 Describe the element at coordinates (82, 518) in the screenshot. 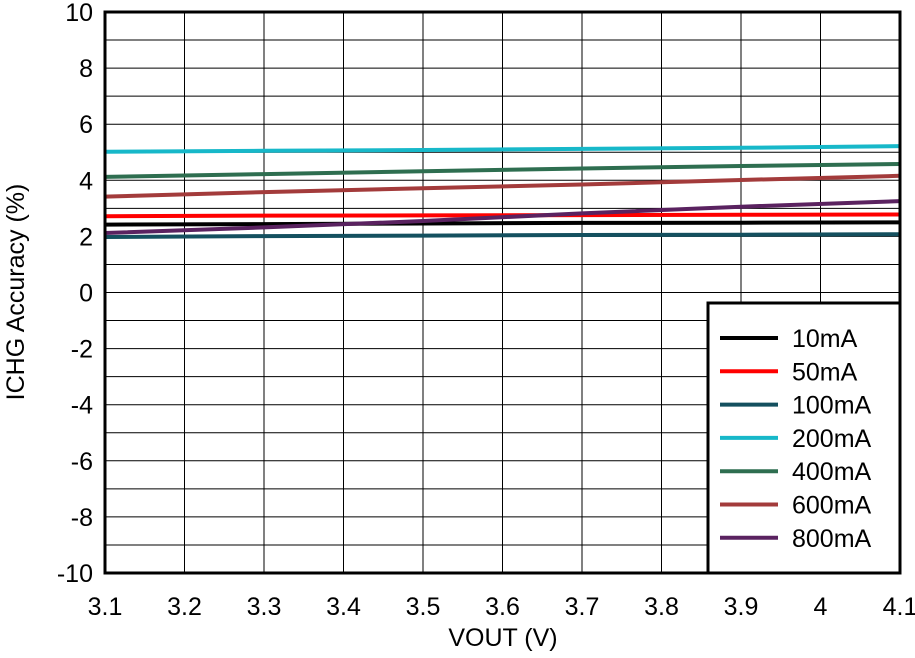

I see `y-tick-label: -8` at that location.